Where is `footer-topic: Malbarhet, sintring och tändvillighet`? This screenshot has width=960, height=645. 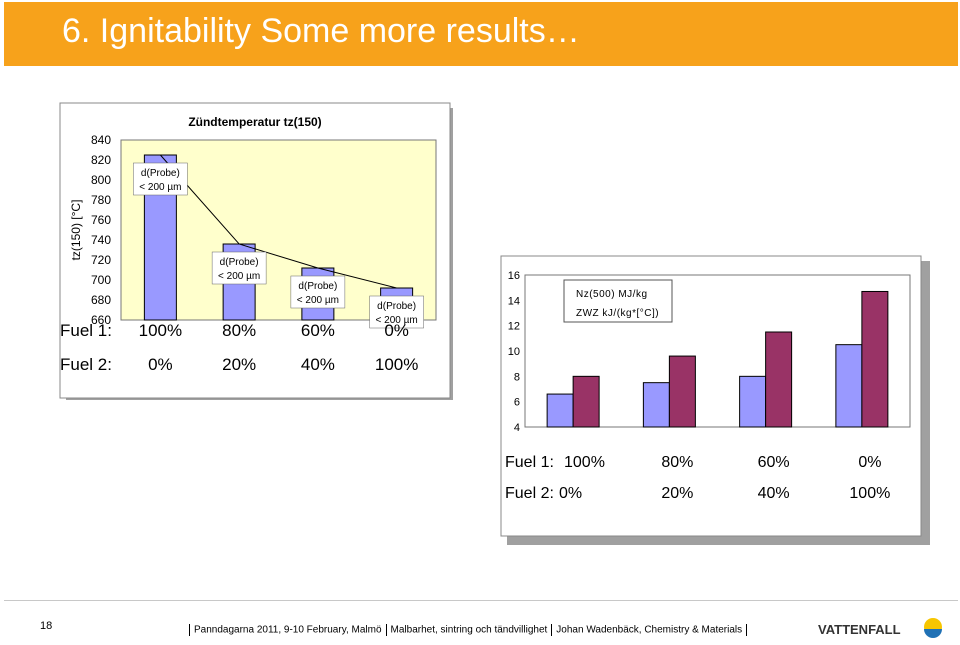
footer-topic: Malbarhet, sintring och tändvillighet is located at coordinates (469, 630).